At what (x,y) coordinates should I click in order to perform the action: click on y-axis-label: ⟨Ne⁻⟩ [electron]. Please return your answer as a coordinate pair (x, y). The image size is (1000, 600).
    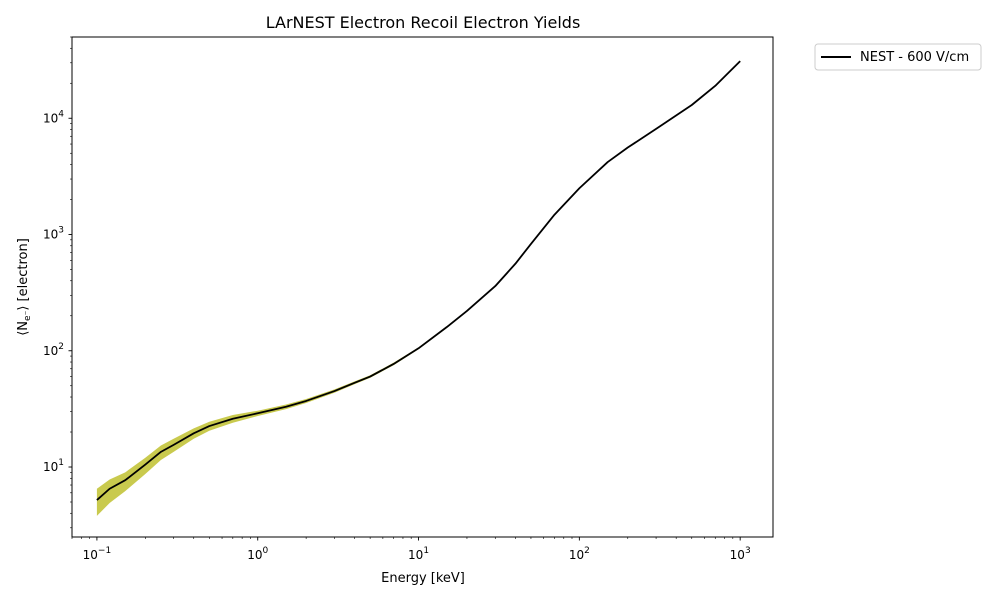
    Looking at the image, I should click on (24, 287).